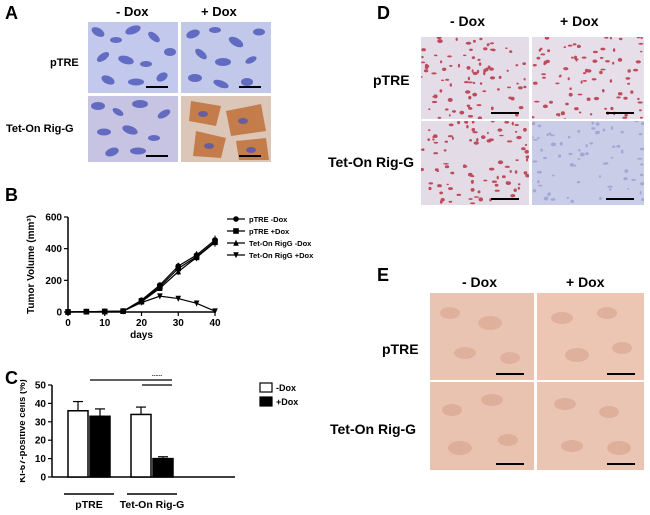 This screenshot has height=515, width=650. I want to click on panel-d-row-label-ptre: pTRE, so click(391, 80).